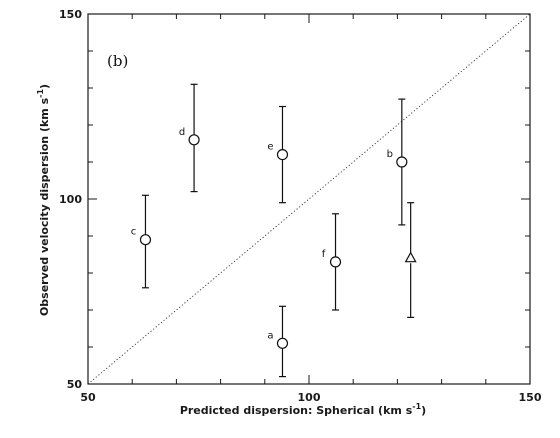  What do you see at coordinates (324, 254) in the screenshot?
I see `point-label: f` at bounding box center [324, 254].